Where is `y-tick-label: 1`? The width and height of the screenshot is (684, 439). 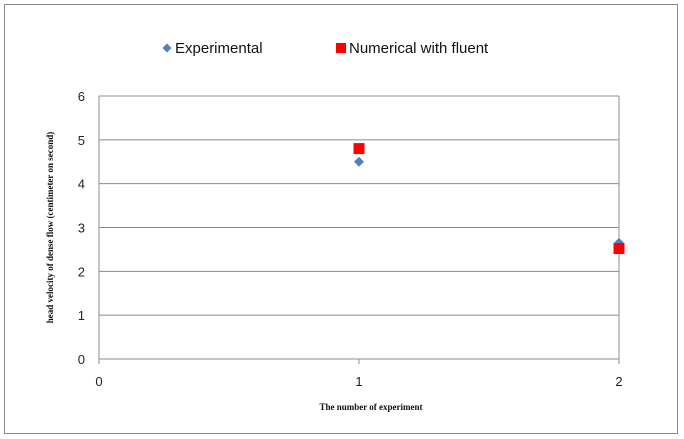
y-tick-label: 1 is located at coordinates (81, 315).